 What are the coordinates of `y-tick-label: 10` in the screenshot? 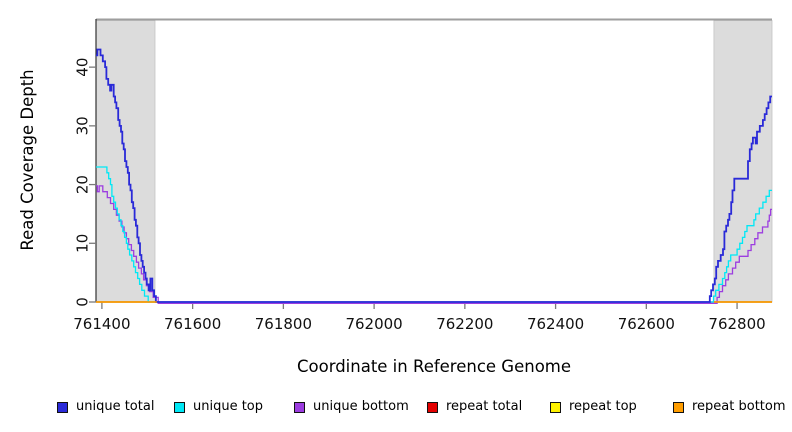 It's located at (83, 243).